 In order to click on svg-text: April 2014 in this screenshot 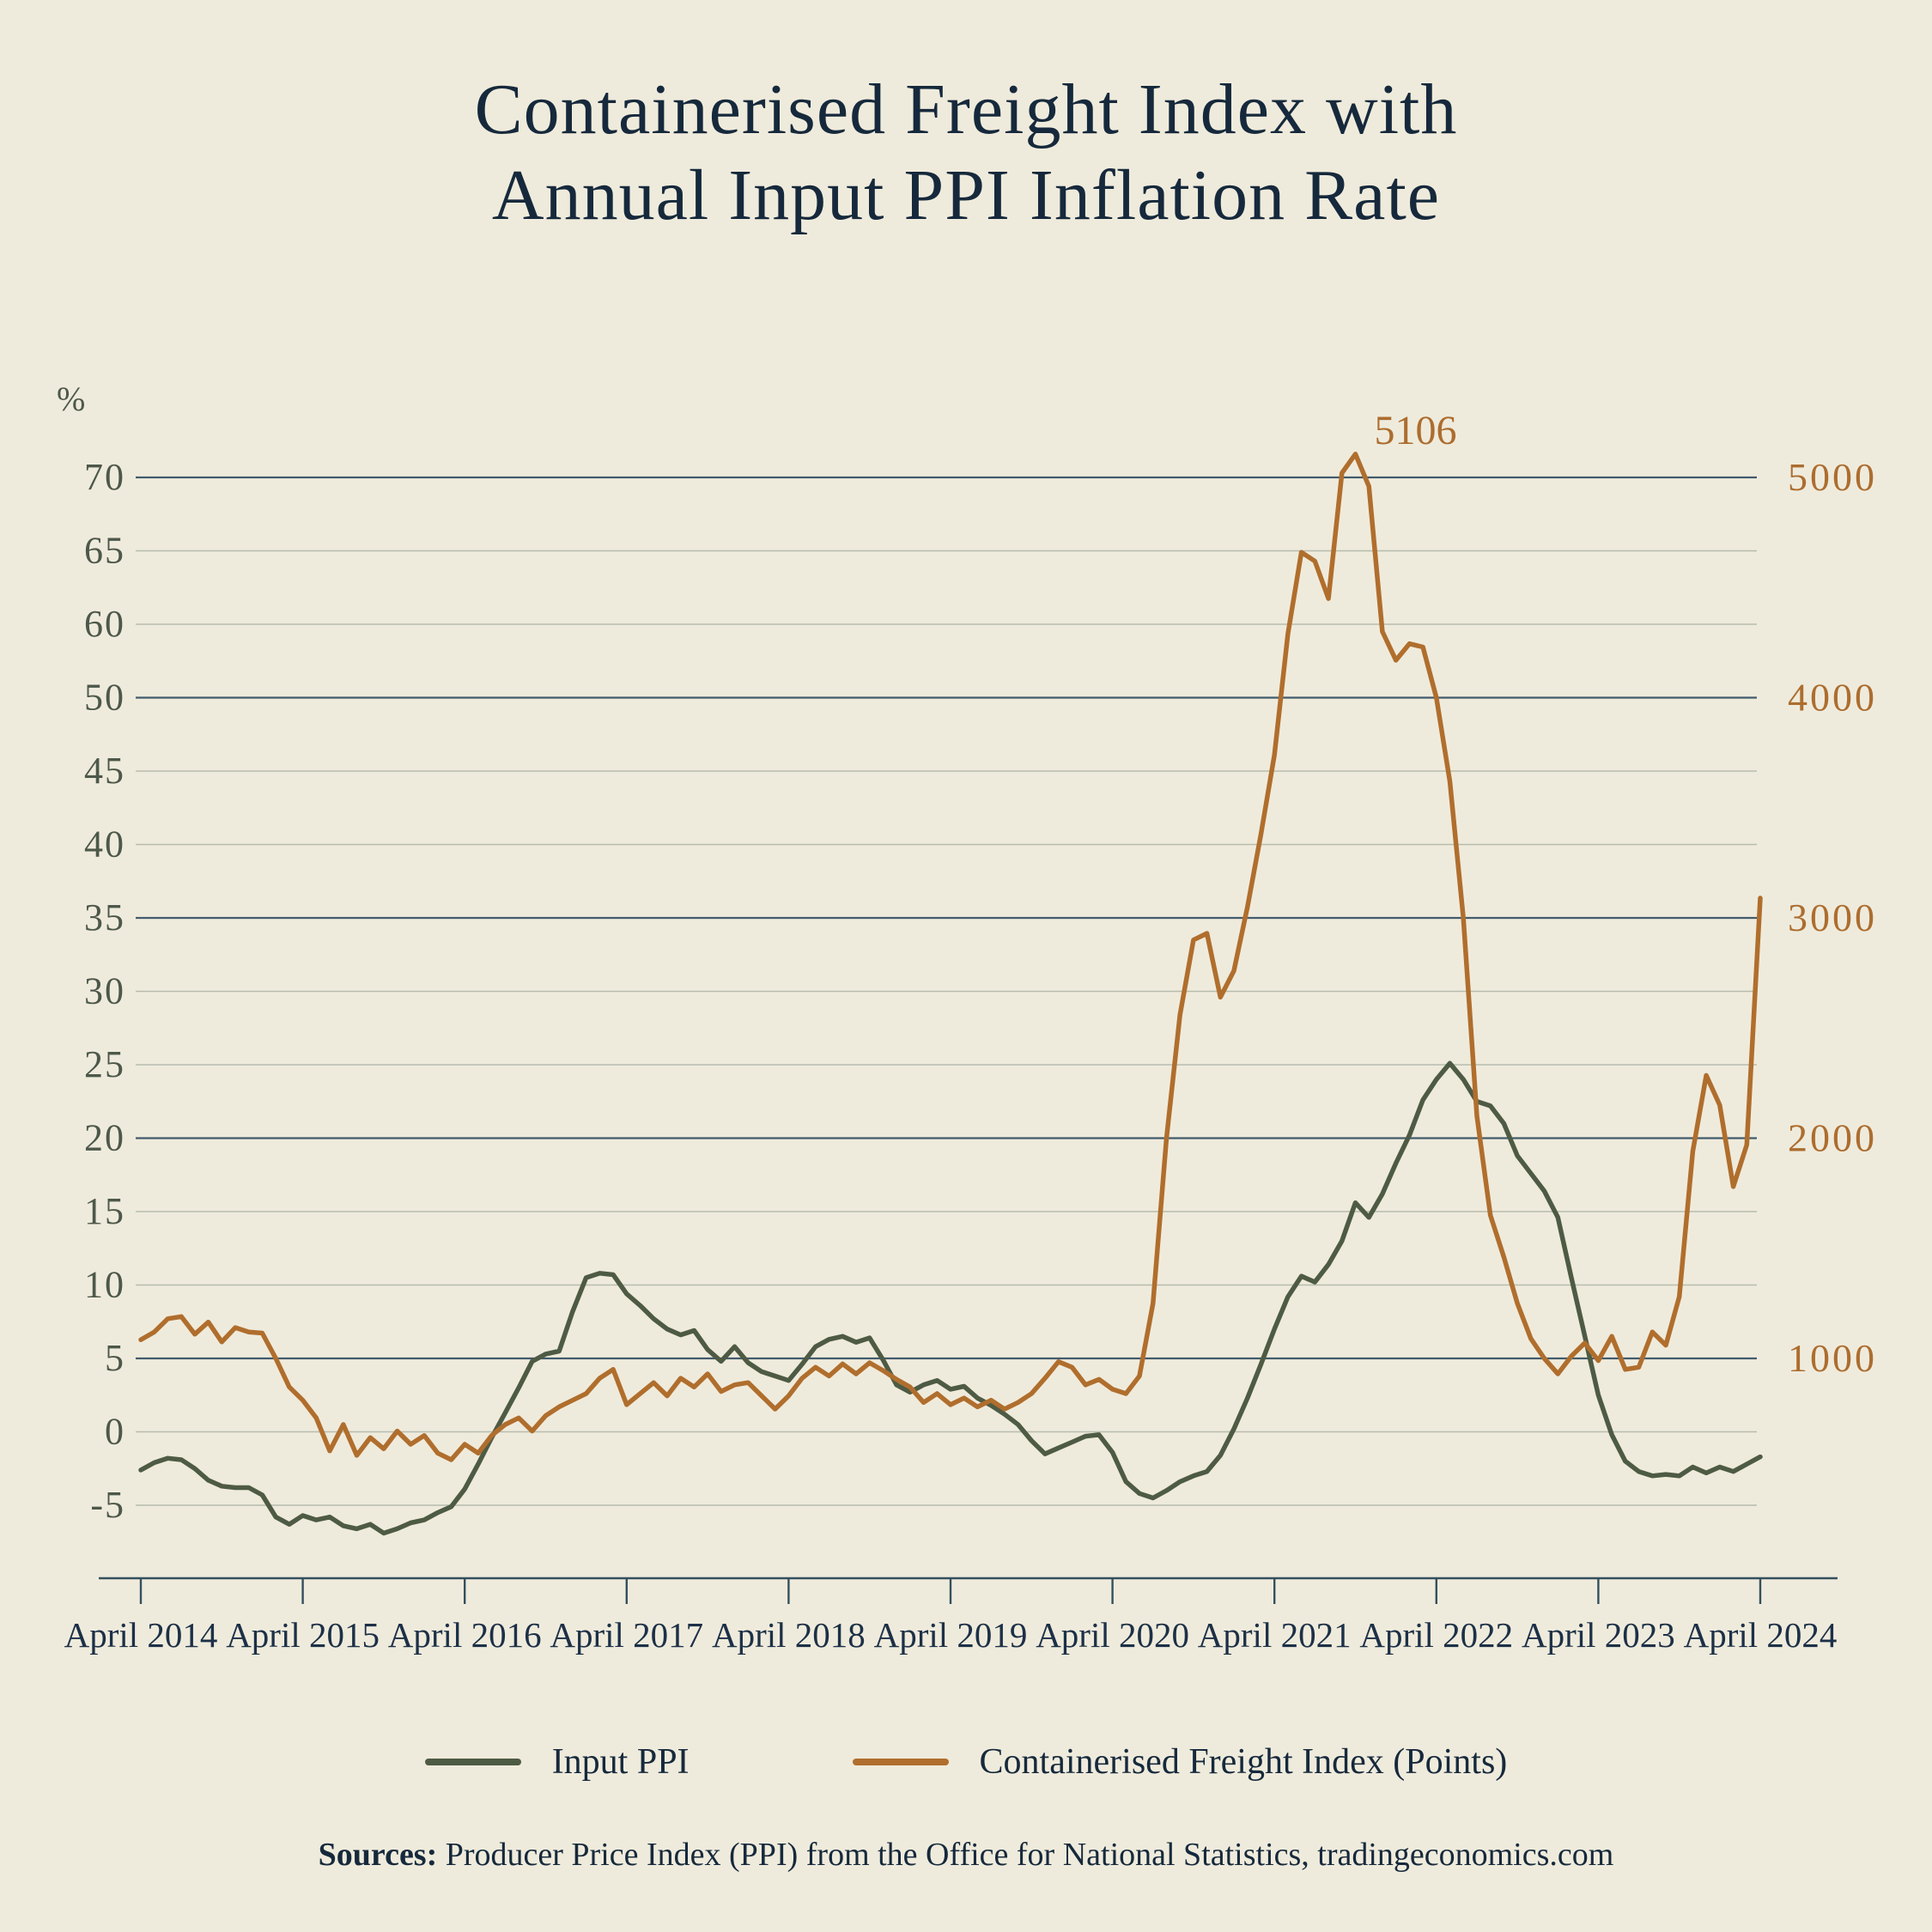, I will do `click(141, 1635)`.